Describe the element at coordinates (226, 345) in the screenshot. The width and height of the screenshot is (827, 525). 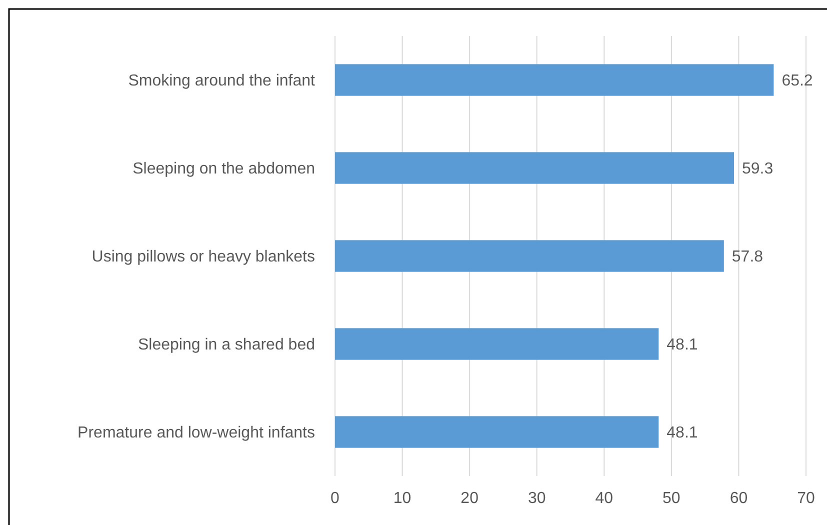
I see `y-tick-label: Sleeping in a shared bed` at that location.